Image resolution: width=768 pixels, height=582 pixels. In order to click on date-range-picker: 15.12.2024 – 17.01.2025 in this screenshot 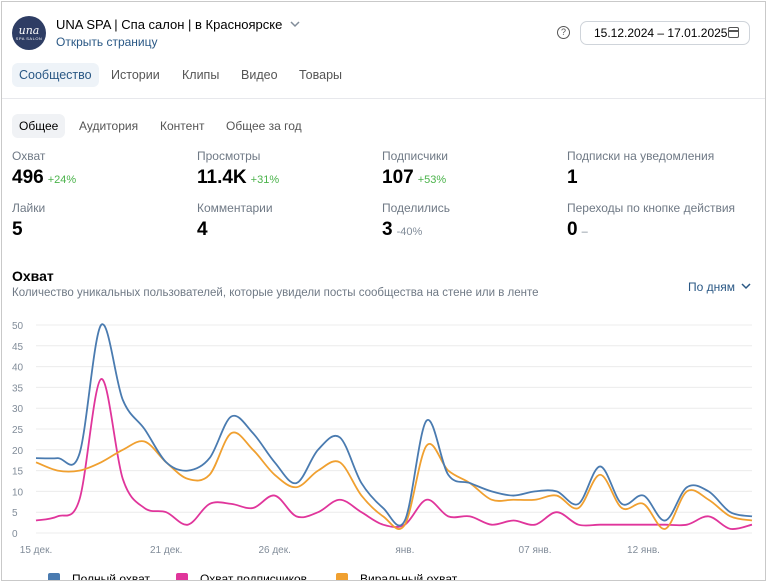, I will do `click(665, 33)`.